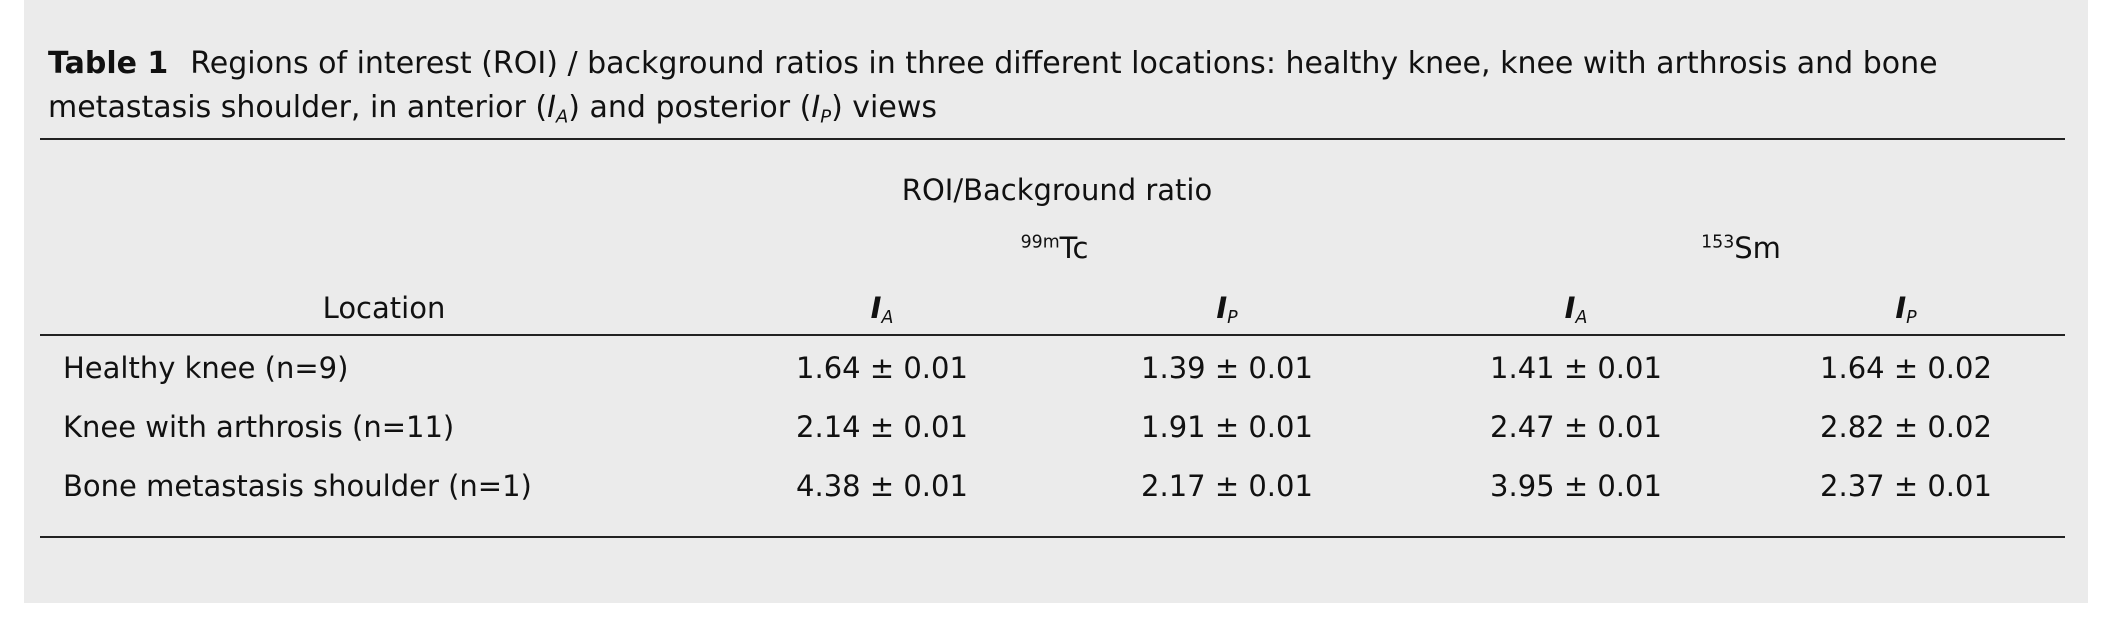  I want to click on cell-value: 2.14 ± 0.01, so click(882, 427).